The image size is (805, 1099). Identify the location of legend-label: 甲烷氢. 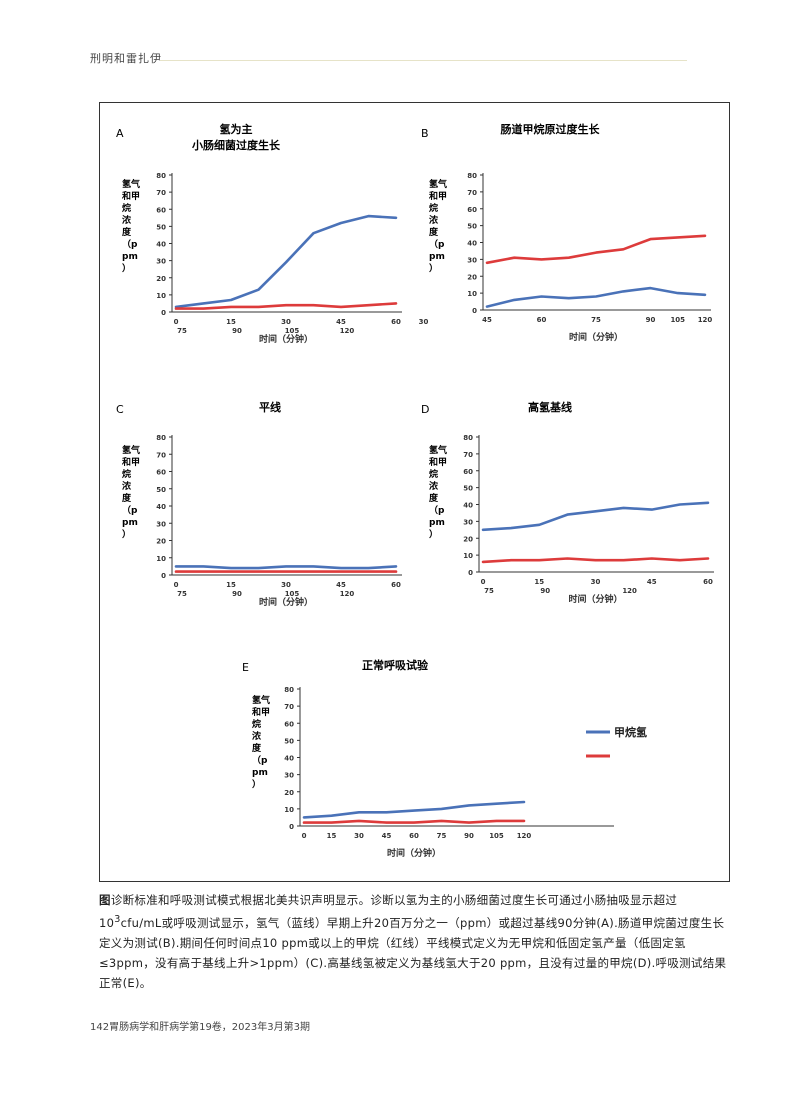
(630, 732).